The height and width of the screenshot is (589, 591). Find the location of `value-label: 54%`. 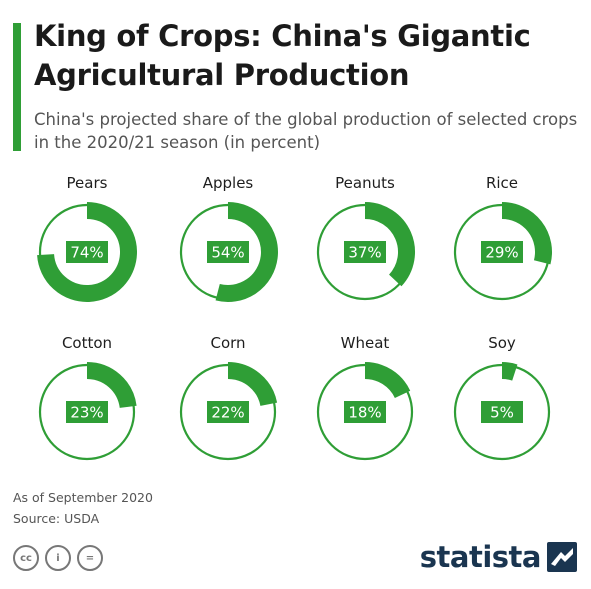

value-label: 54% is located at coordinates (227, 253).